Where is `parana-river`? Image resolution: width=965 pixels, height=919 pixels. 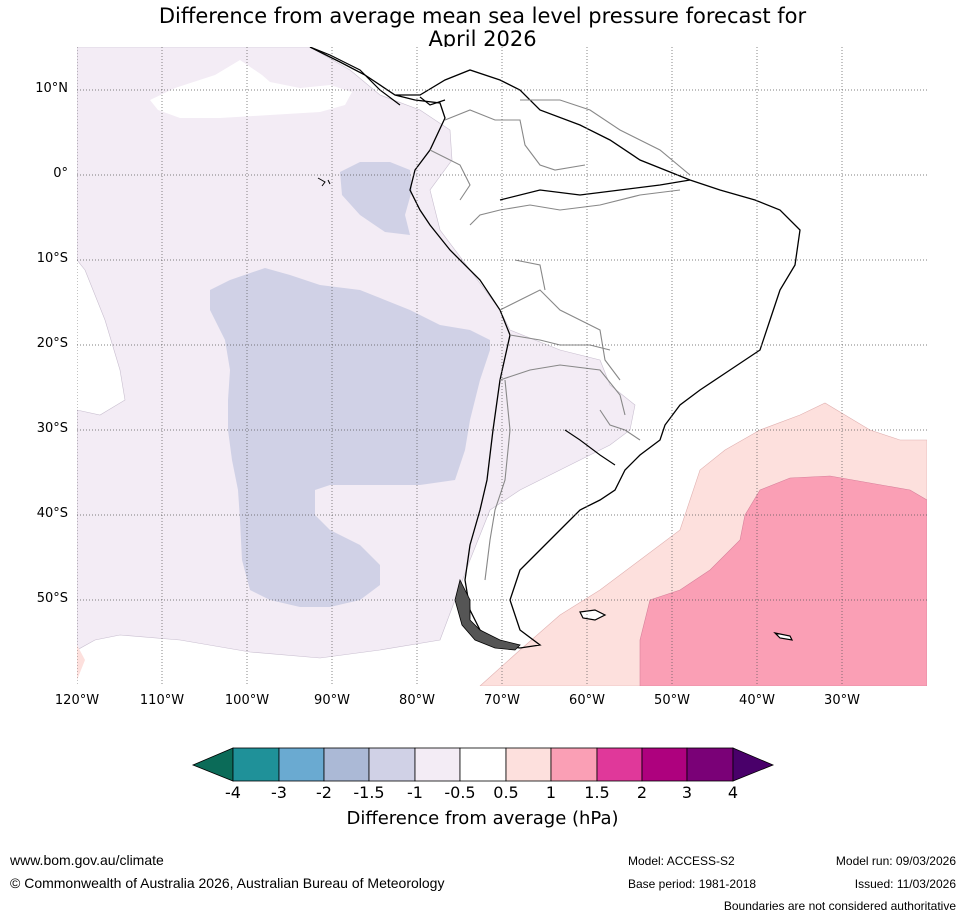 parana-river is located at coordinates (590, 447).